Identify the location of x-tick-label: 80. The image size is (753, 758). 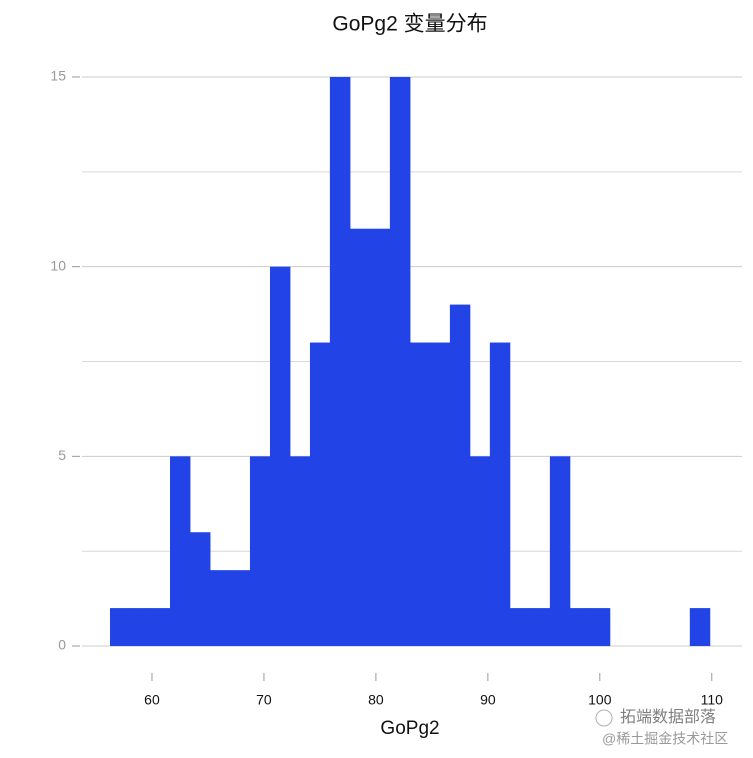
(376, 700).